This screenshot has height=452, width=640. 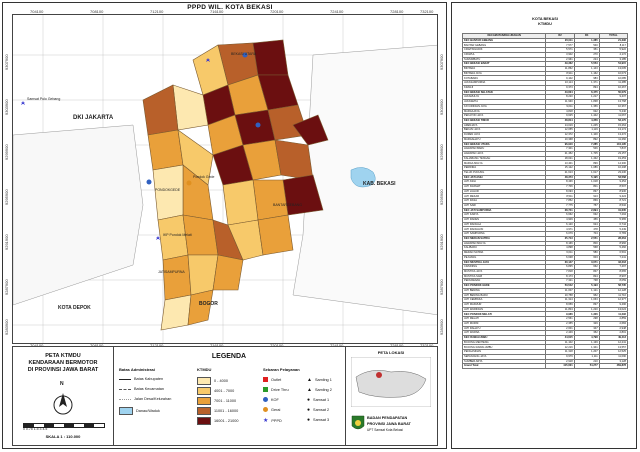 What do you see at coordinates (385, 430) in the screenshot?
I see `org-name-3: UPT Samsat Kota Bekasi` at bounding box center [385, 430].